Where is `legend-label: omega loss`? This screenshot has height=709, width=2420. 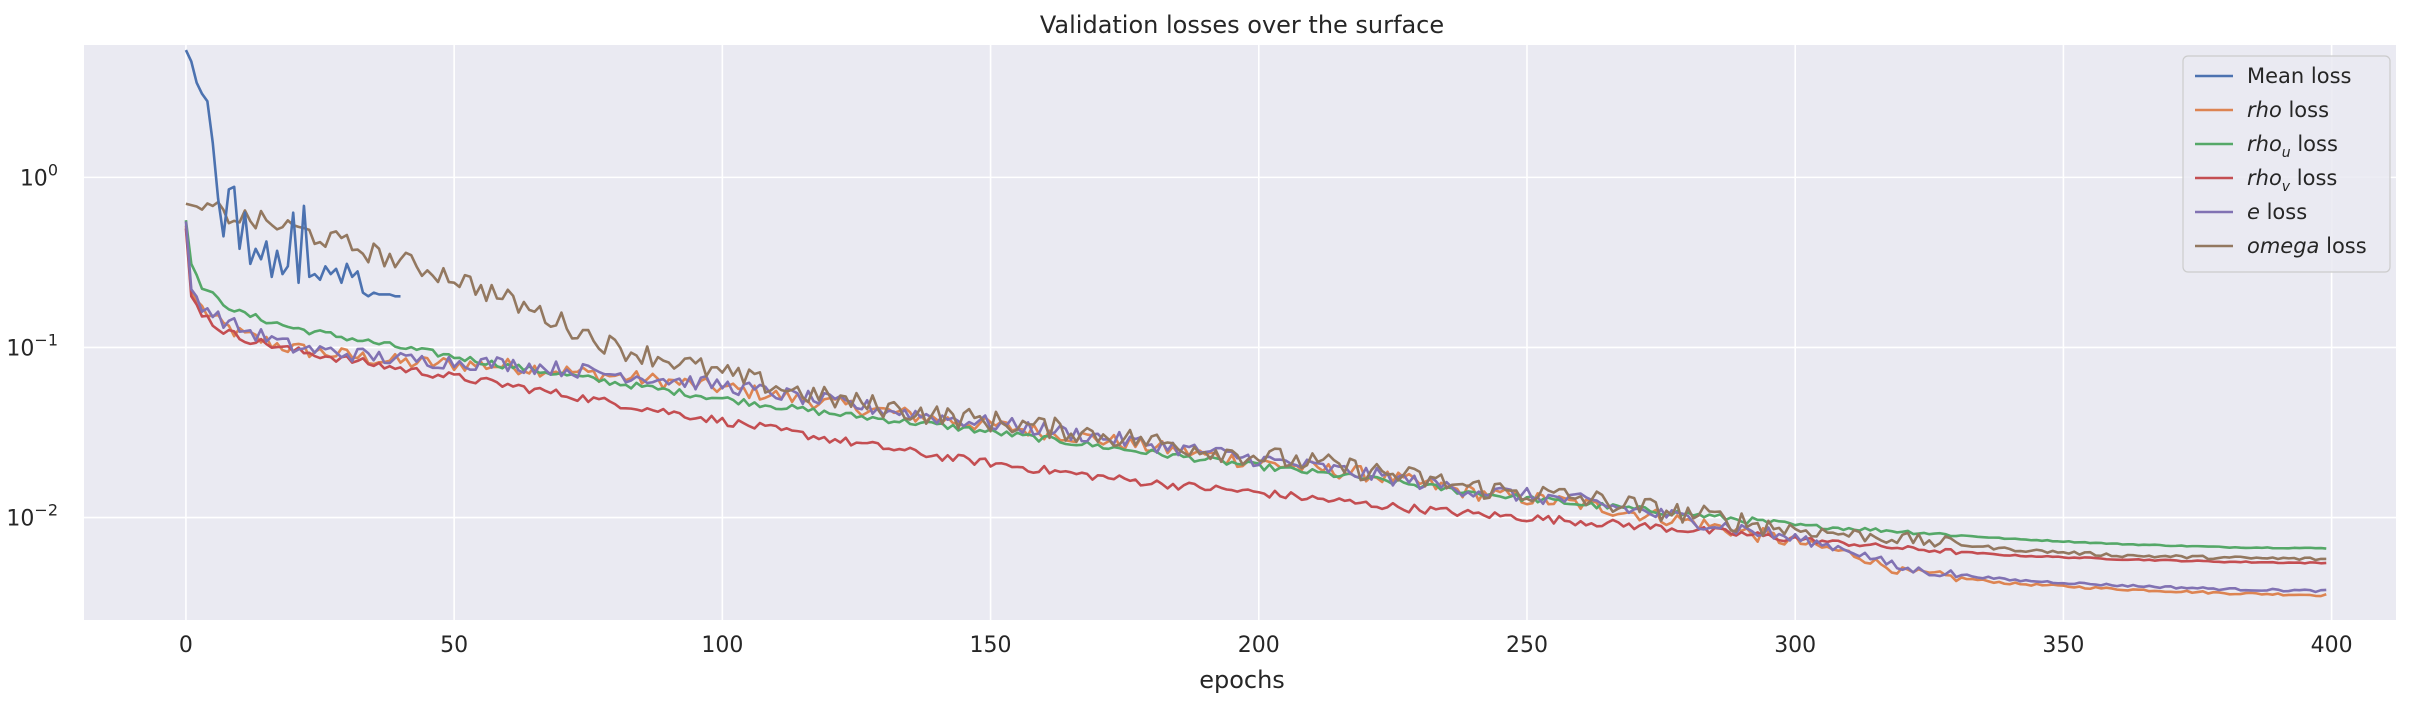 legend-label: omega loss is located at coordinates (2307, 246).